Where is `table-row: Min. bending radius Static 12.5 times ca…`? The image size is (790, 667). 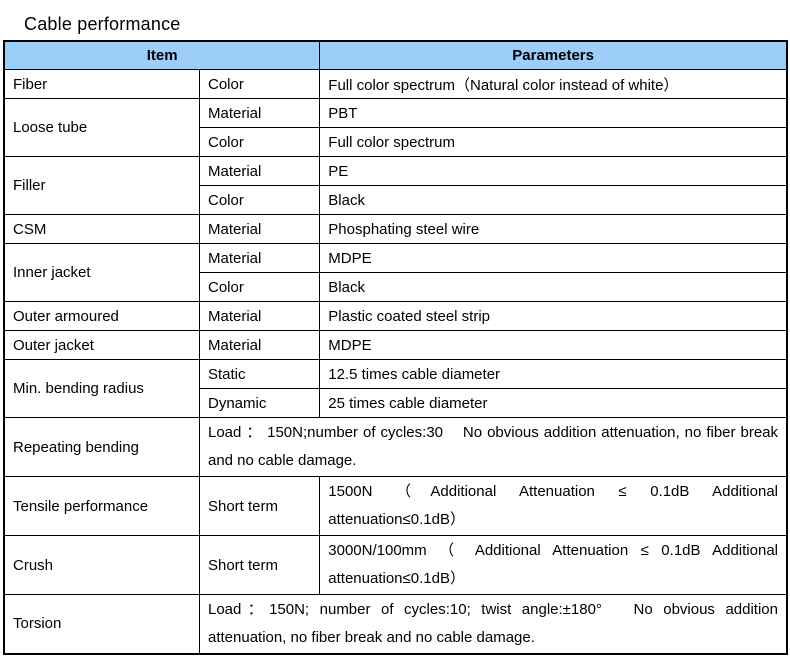
table-row: Min. bending radius Static 12.5 times ca… is located at coordinates (395, 388).